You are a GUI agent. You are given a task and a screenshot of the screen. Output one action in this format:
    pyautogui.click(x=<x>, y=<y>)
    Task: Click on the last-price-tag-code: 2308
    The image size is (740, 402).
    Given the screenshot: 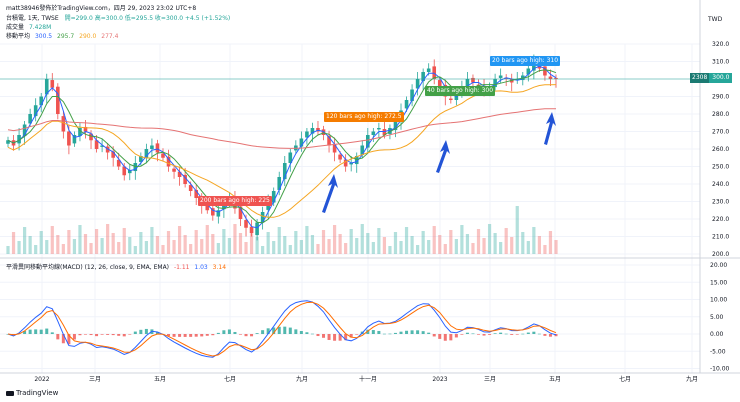 What is the action you would take?
    pyautogui.click(x=700, y=78)
    